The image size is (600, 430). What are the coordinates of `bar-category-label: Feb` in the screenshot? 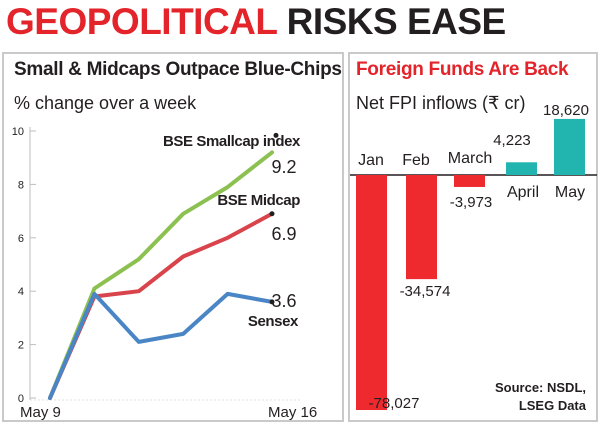 It's located at (416, 160).